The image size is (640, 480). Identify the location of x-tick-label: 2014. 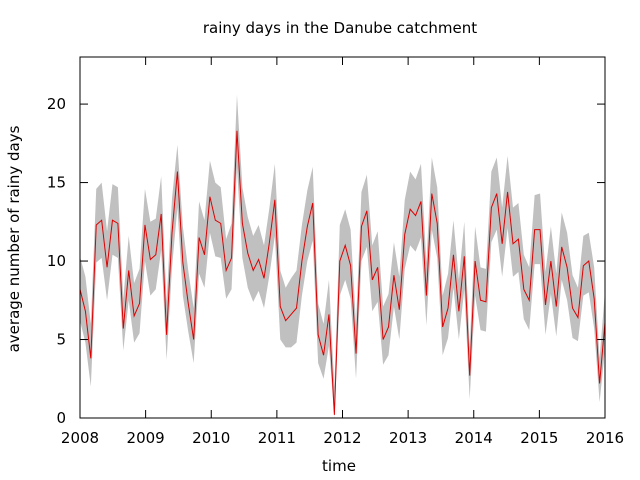
(474, 438).